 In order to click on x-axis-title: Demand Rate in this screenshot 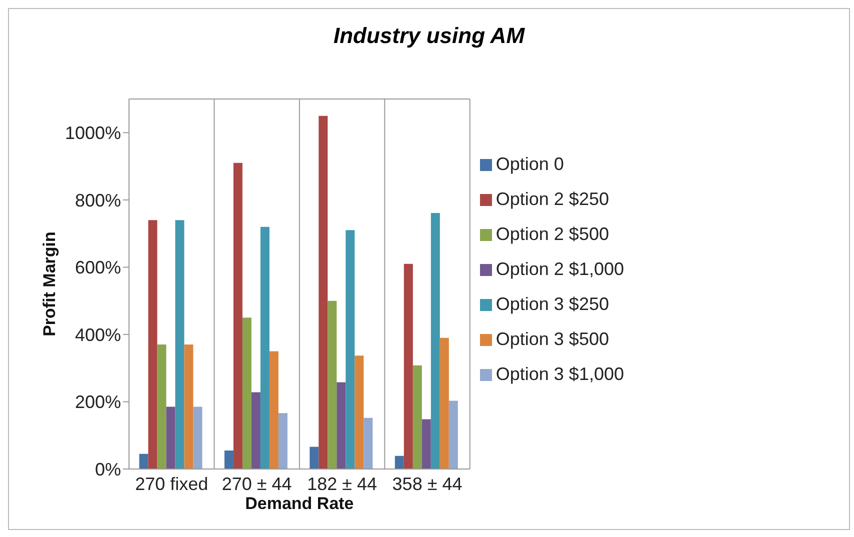, I will do `click(299, 503)`.